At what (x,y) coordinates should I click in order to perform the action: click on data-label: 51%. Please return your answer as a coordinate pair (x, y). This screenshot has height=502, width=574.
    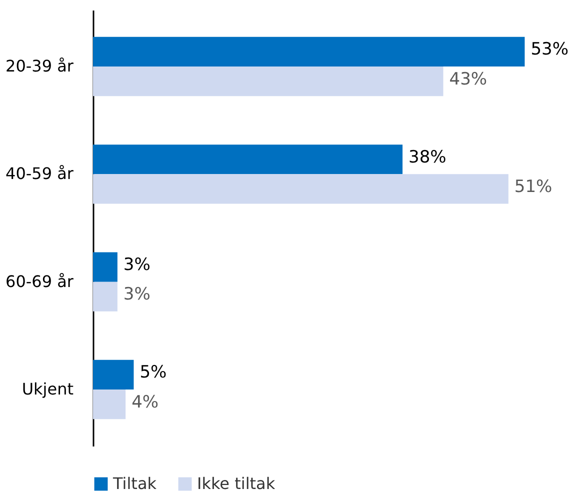
    Looking at the image, I should click on (533, 186).